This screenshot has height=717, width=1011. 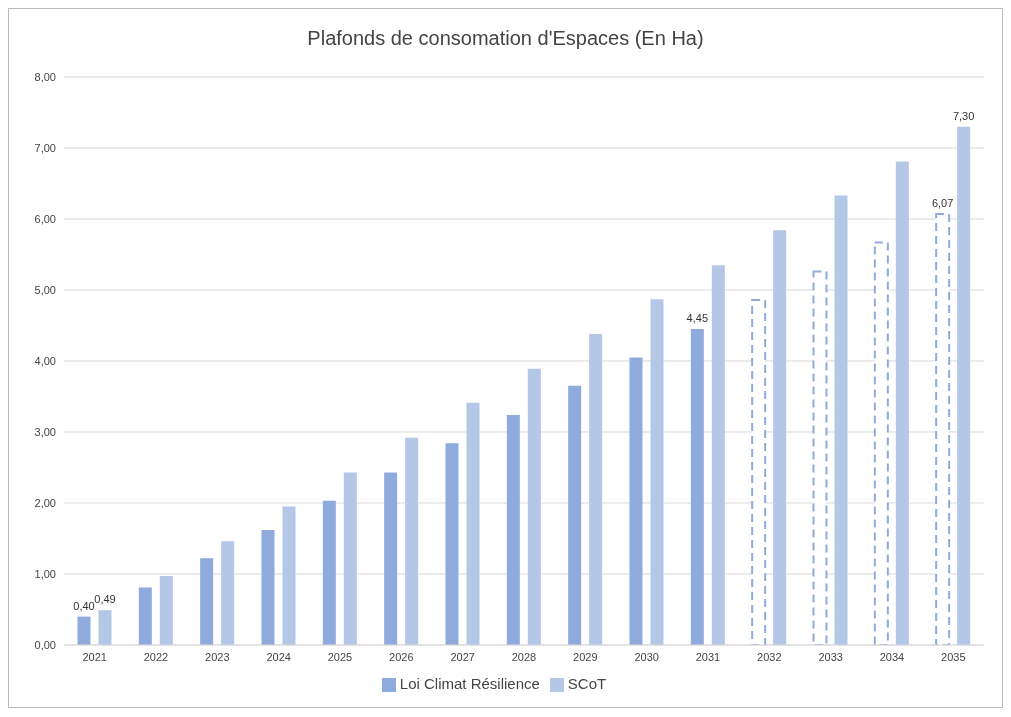 I want to click on y-tick-label: 4,00, so click(x=45, y=360).